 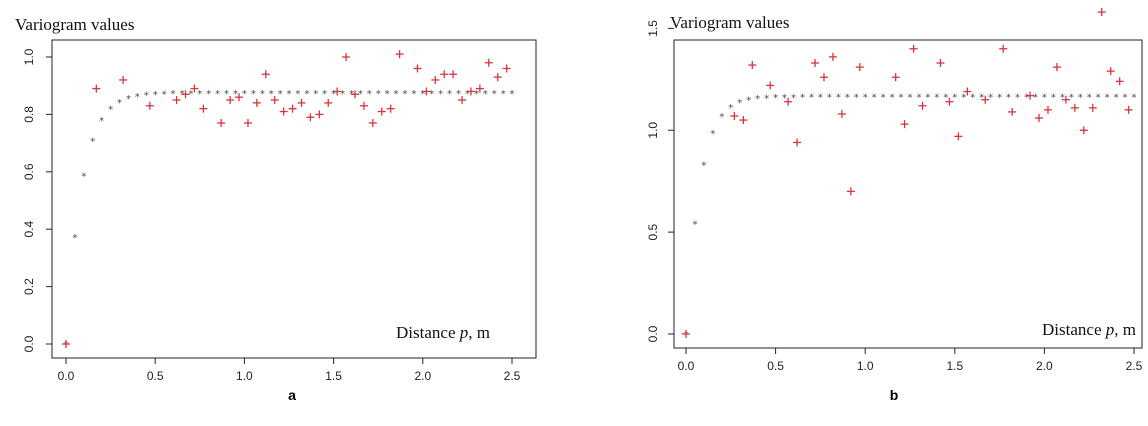 What do you see at coordinates (29, 56) in the screenshot?
I see `y-tick-label-a: 1.0` at bounding box center [29, 56].